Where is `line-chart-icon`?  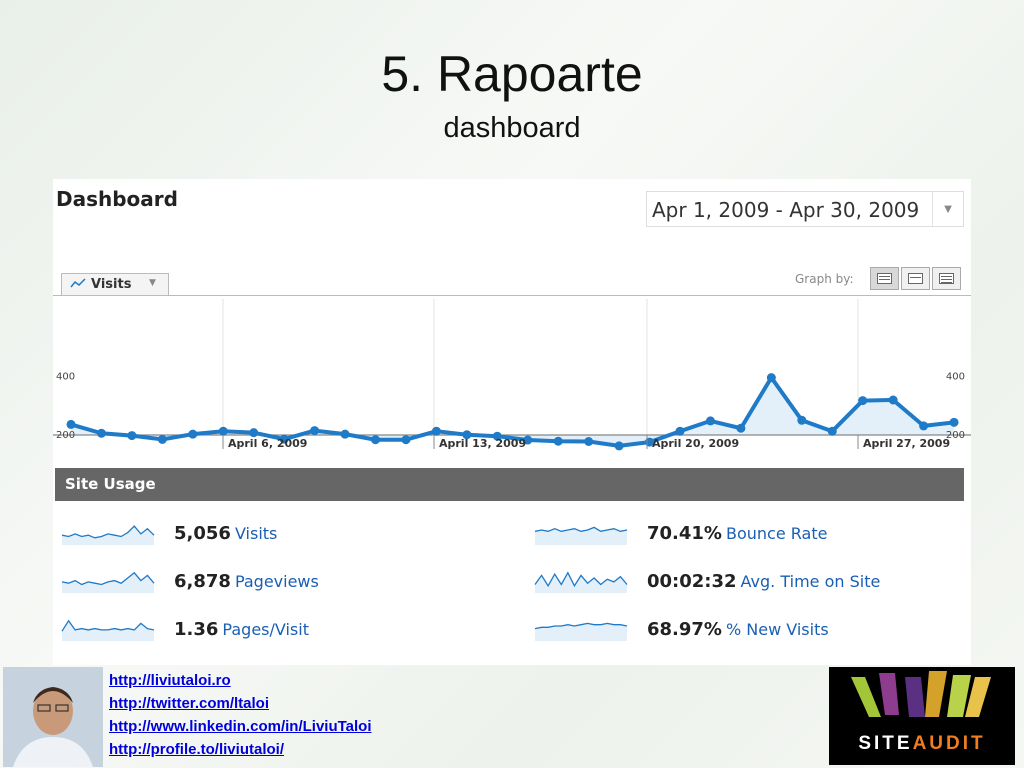
line-chart-icon is located at coordinates (78, 285).